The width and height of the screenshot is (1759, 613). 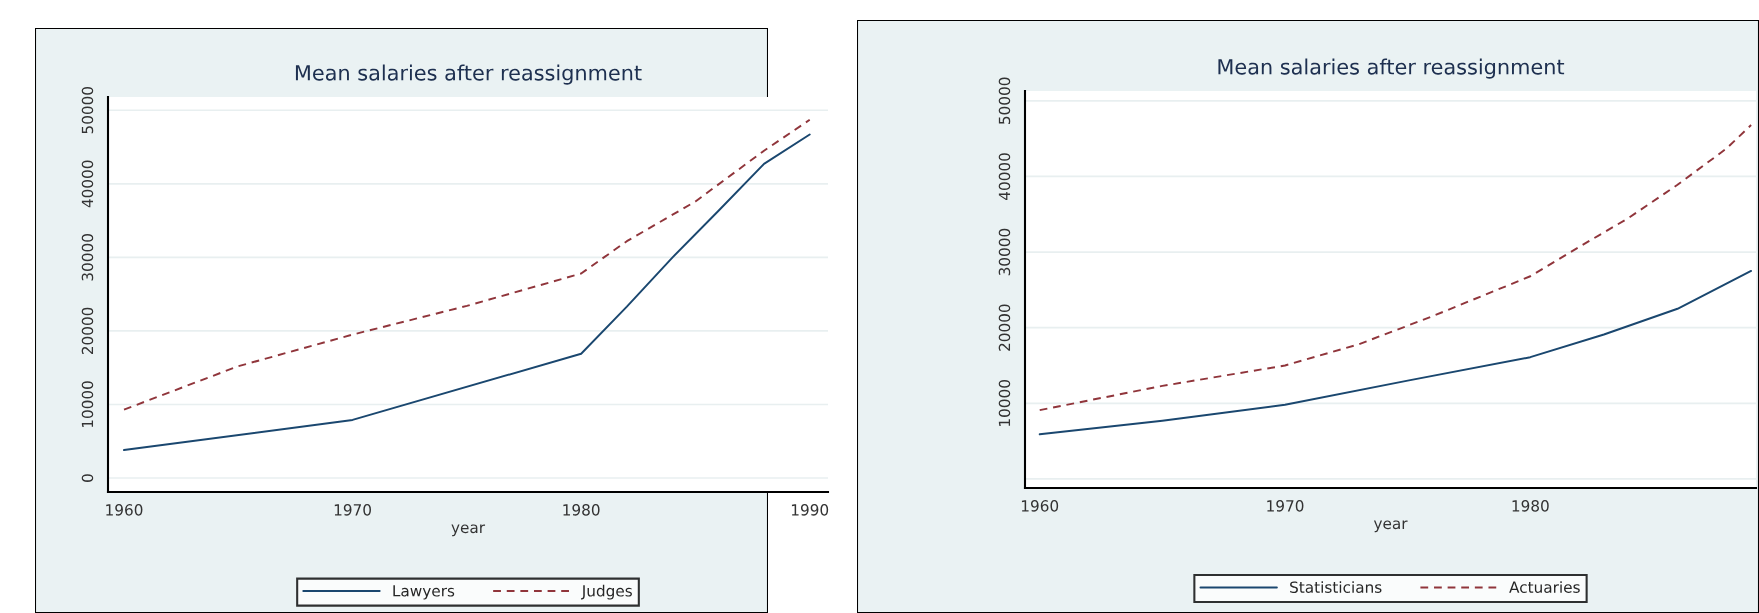 What do you see at coordinates (87, 478) in the screenshot?
I see `y-tick-label: 0` at bounding box center [87, 478].